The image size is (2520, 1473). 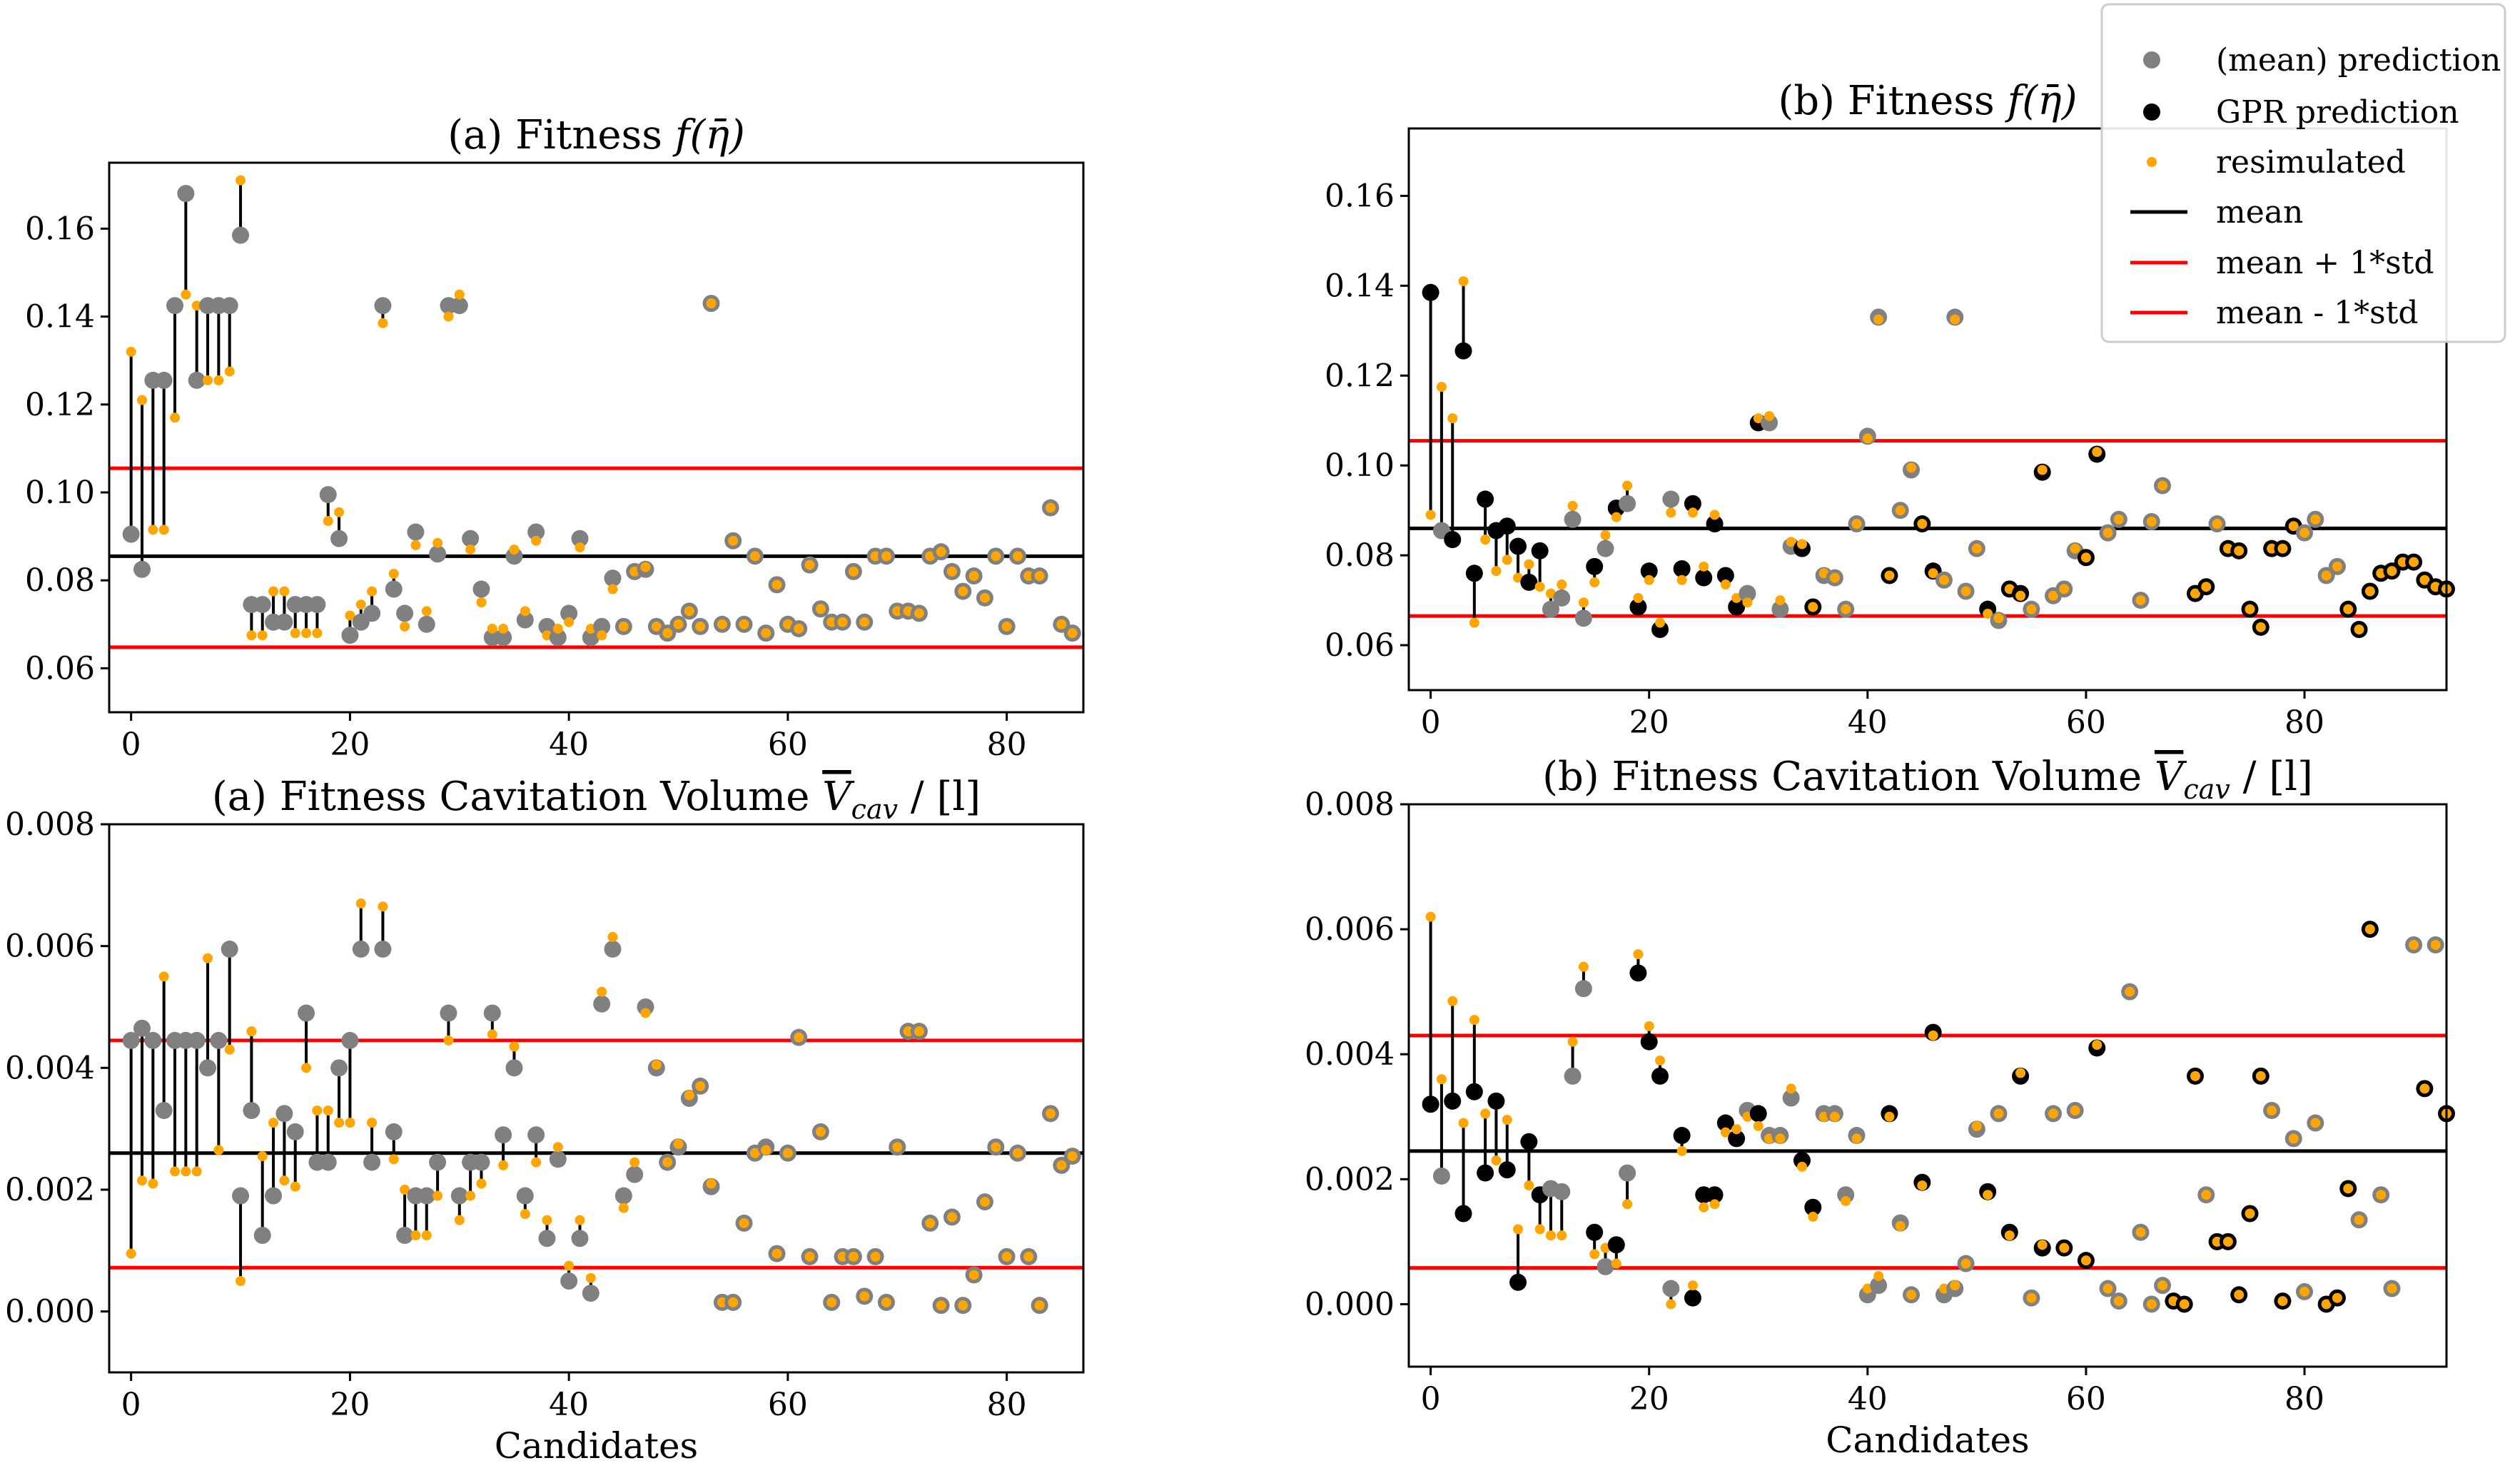 I want to click on y-tick-label: 0.000, so click(x=50, y=1312).